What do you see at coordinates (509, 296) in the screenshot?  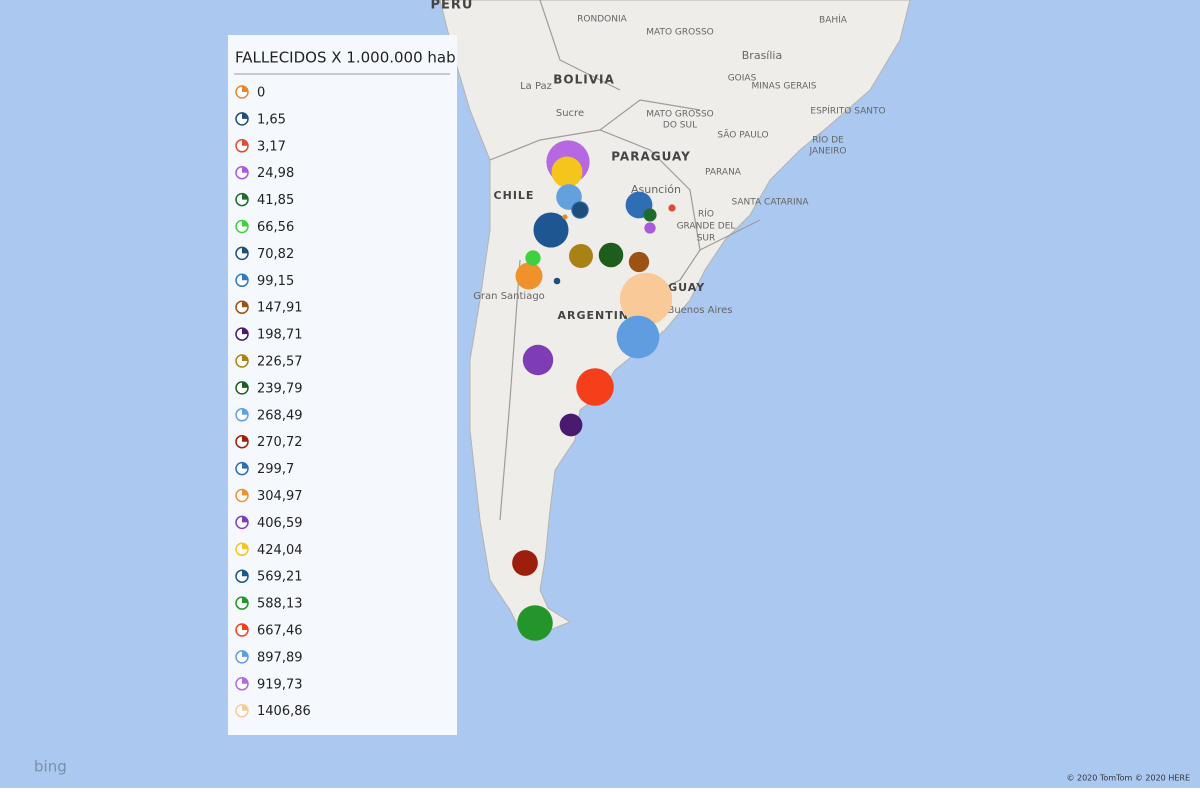 I see `place-label: Gran Santiago` at bounding box center [509, 296].